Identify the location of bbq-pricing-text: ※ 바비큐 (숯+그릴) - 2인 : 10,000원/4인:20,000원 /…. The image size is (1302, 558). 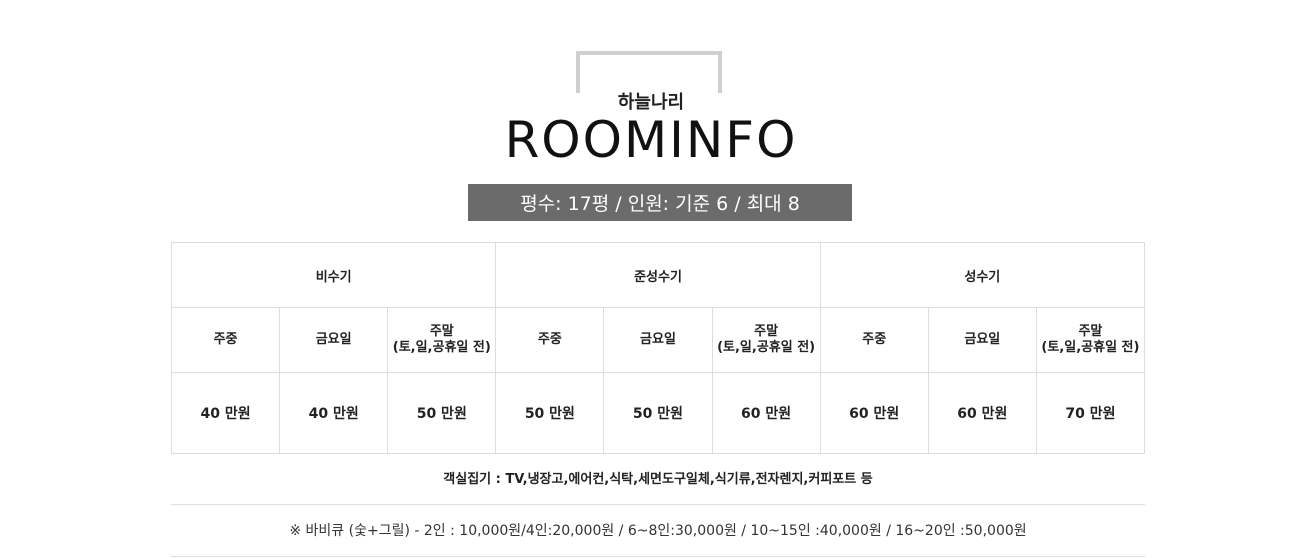
(658, 531).